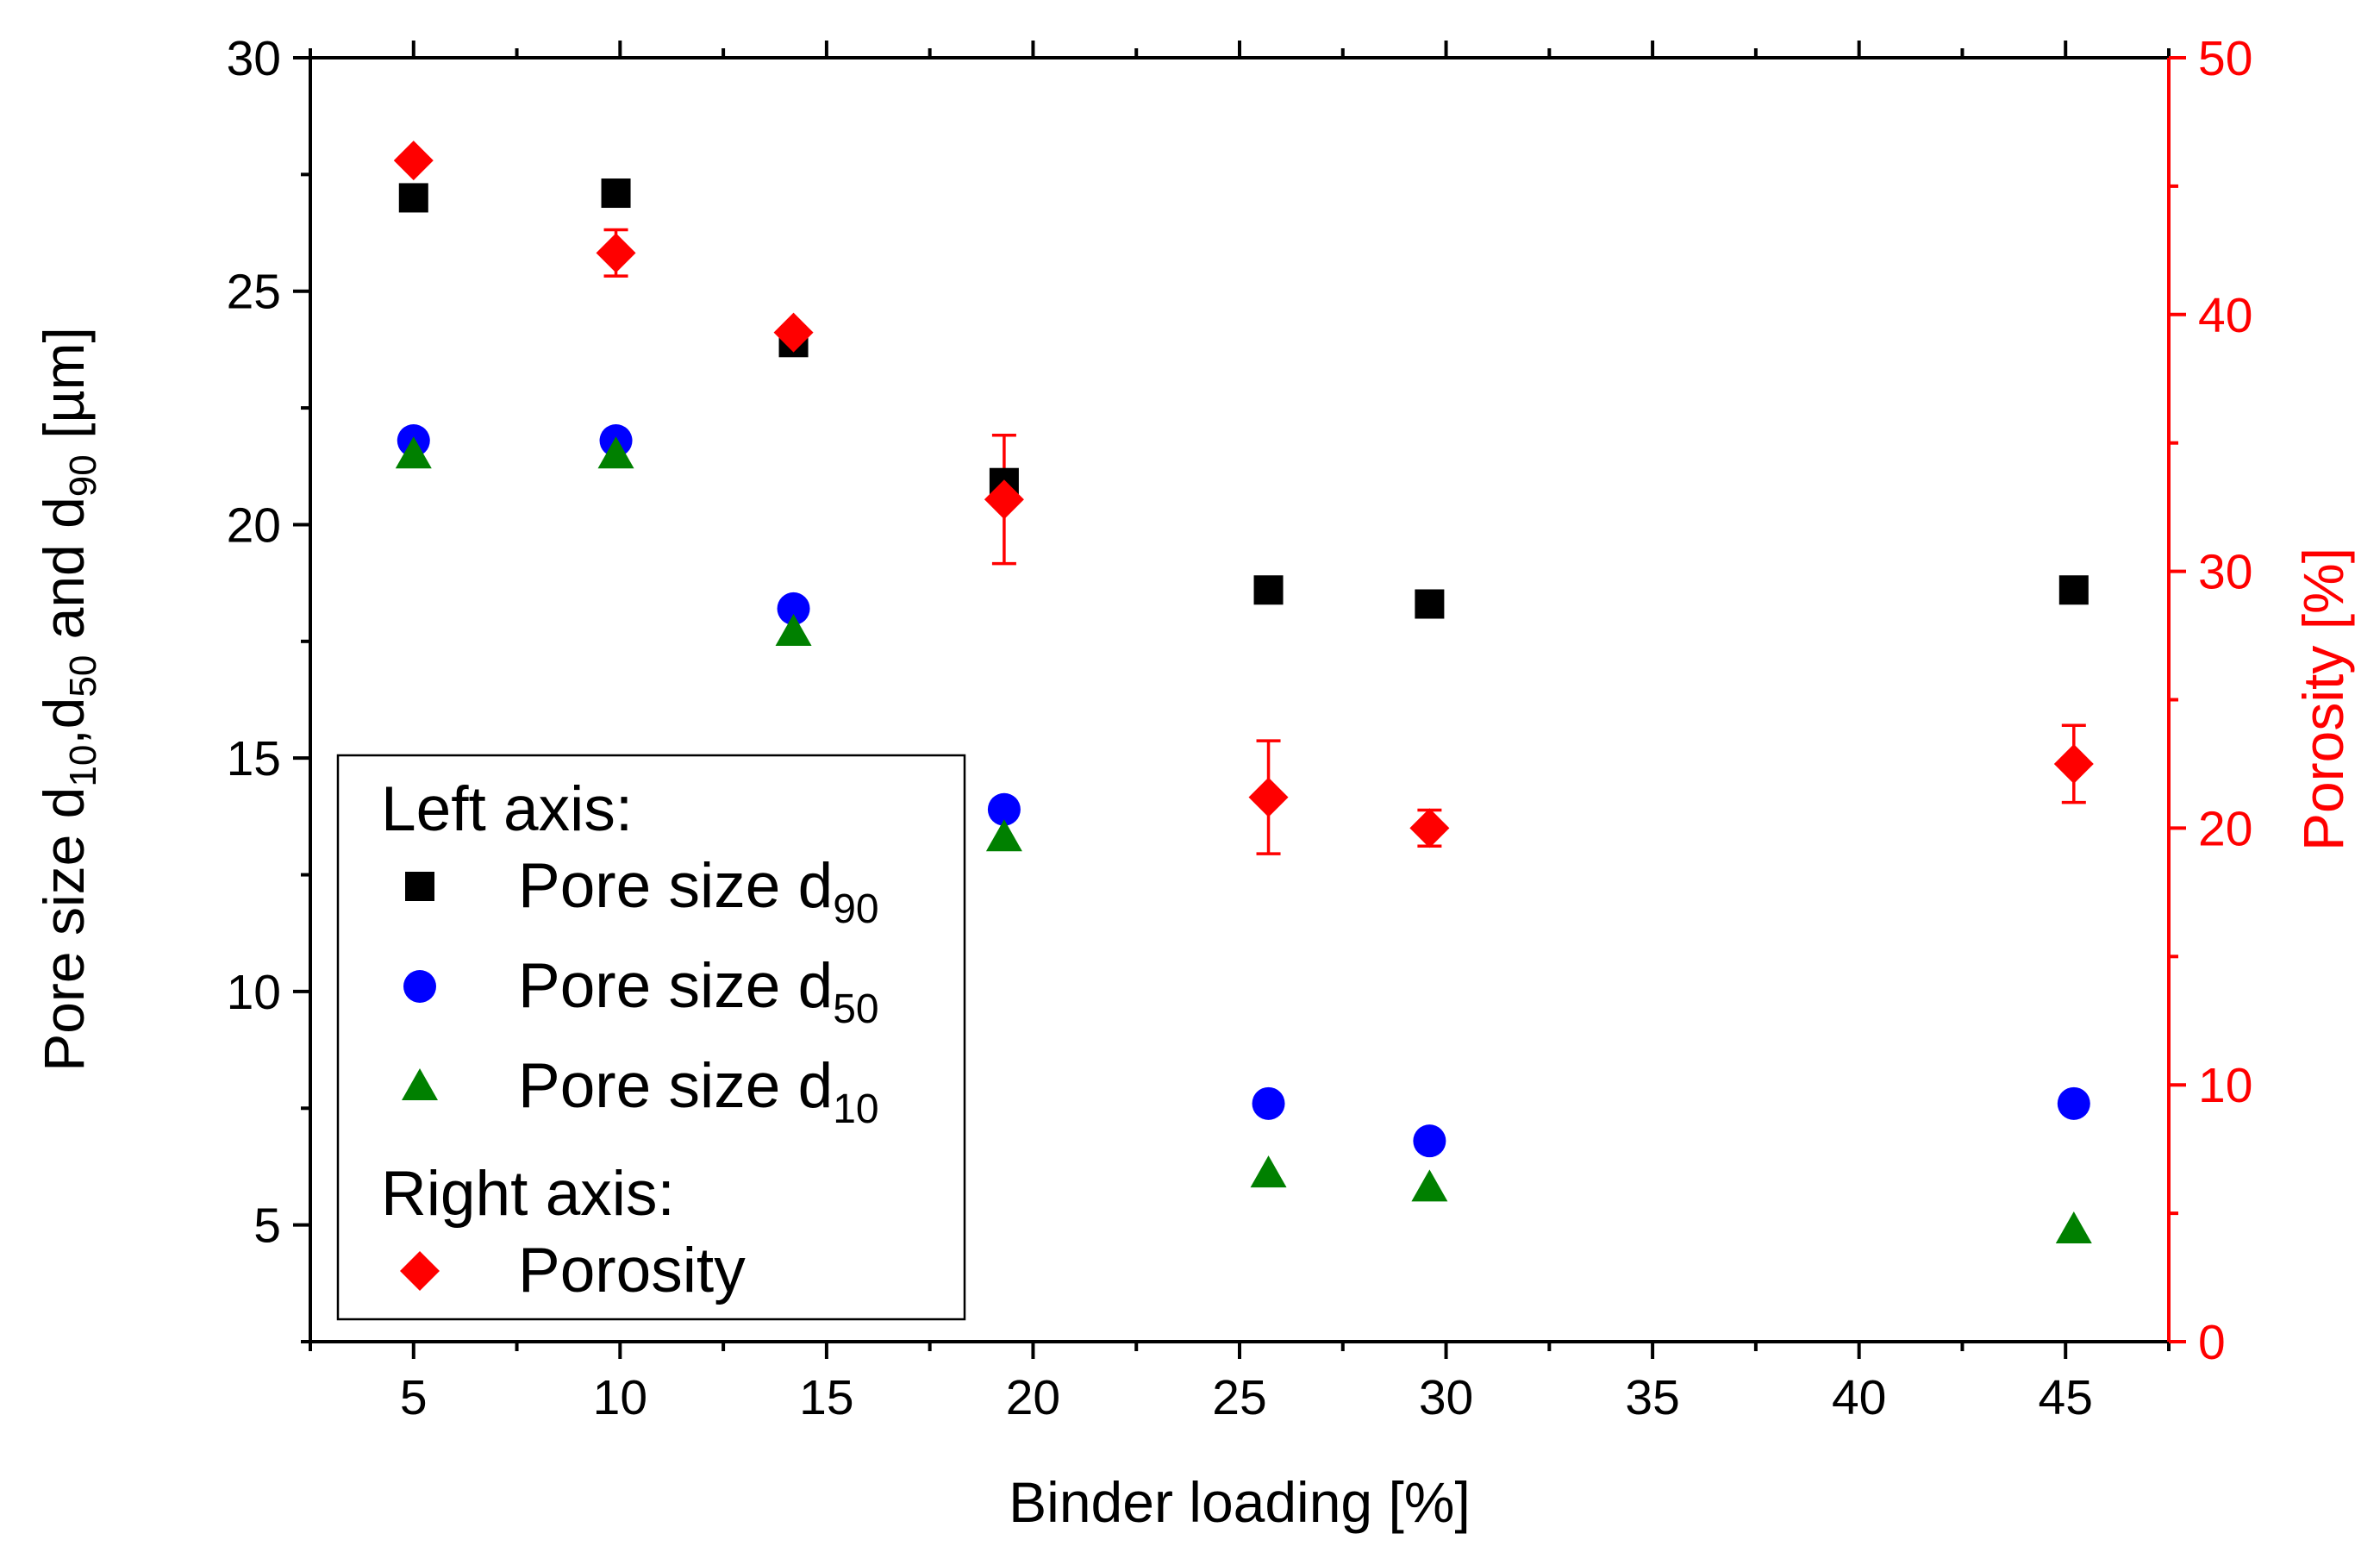 The width and height of the screenshot is (2380, 1565). What do you see at coordinates (254, 526) in the screenshot?
I see `left-tick-label: 20` at bounding box center [254, 526].